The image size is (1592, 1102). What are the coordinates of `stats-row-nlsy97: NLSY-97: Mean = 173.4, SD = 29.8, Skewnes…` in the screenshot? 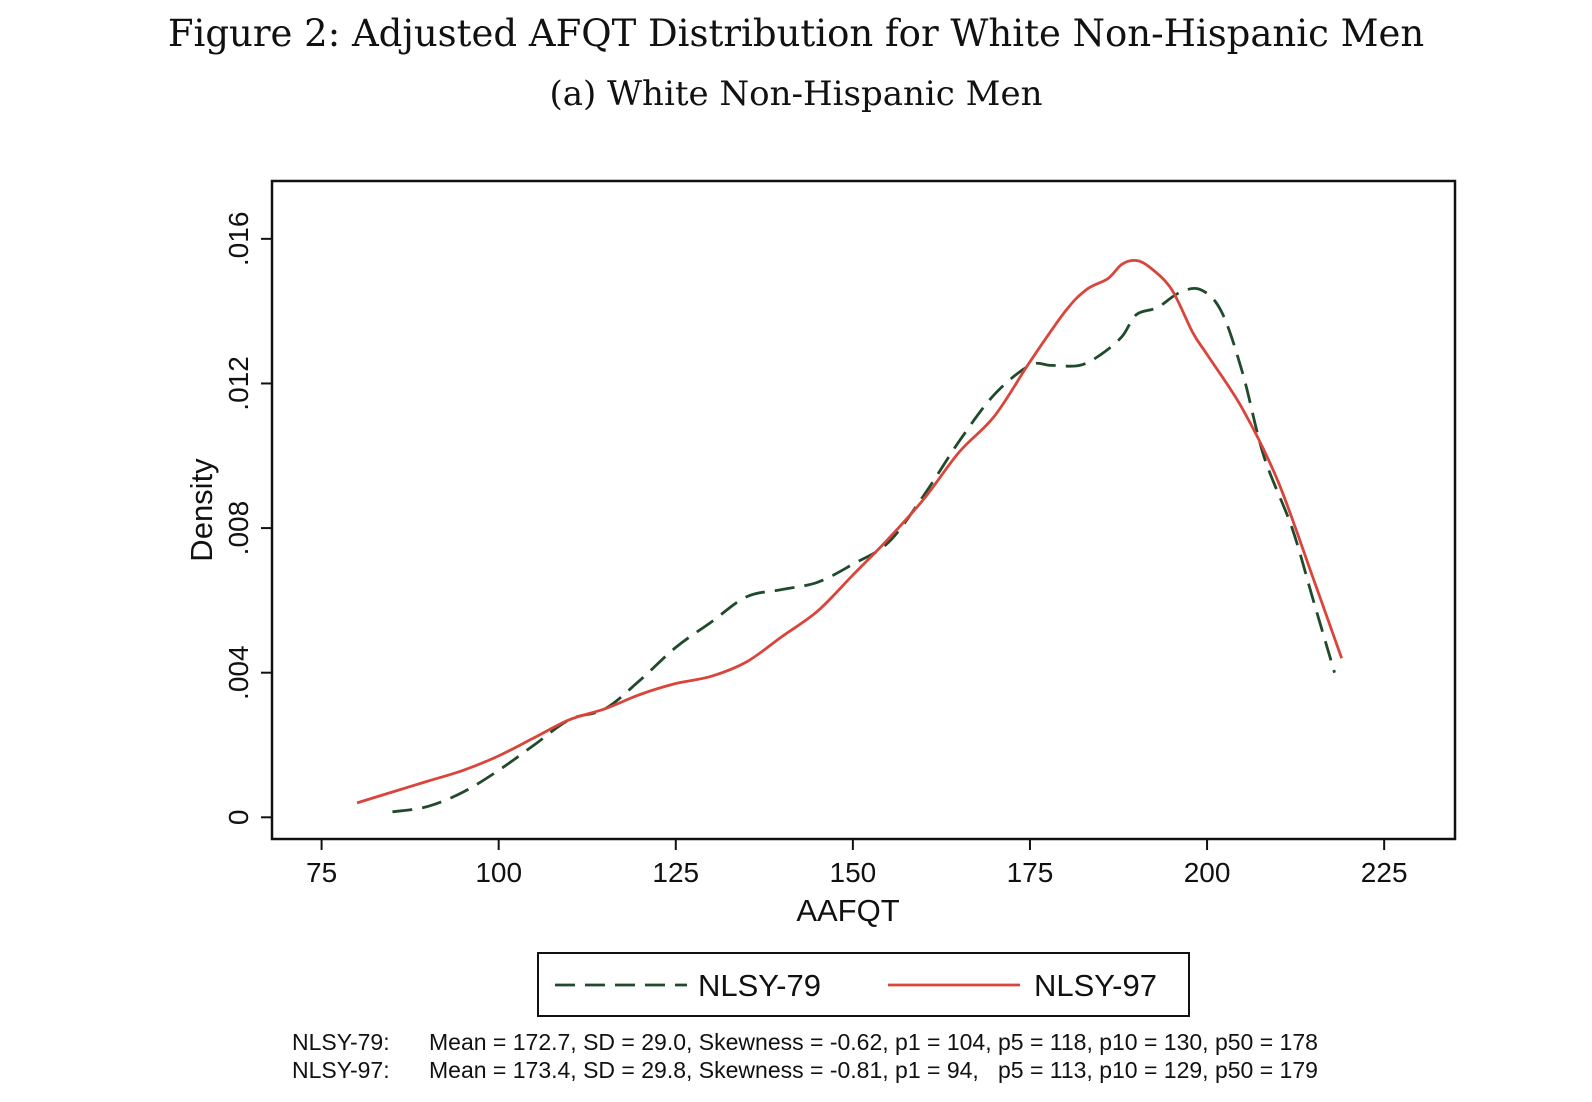 It's located at (805, 1070).